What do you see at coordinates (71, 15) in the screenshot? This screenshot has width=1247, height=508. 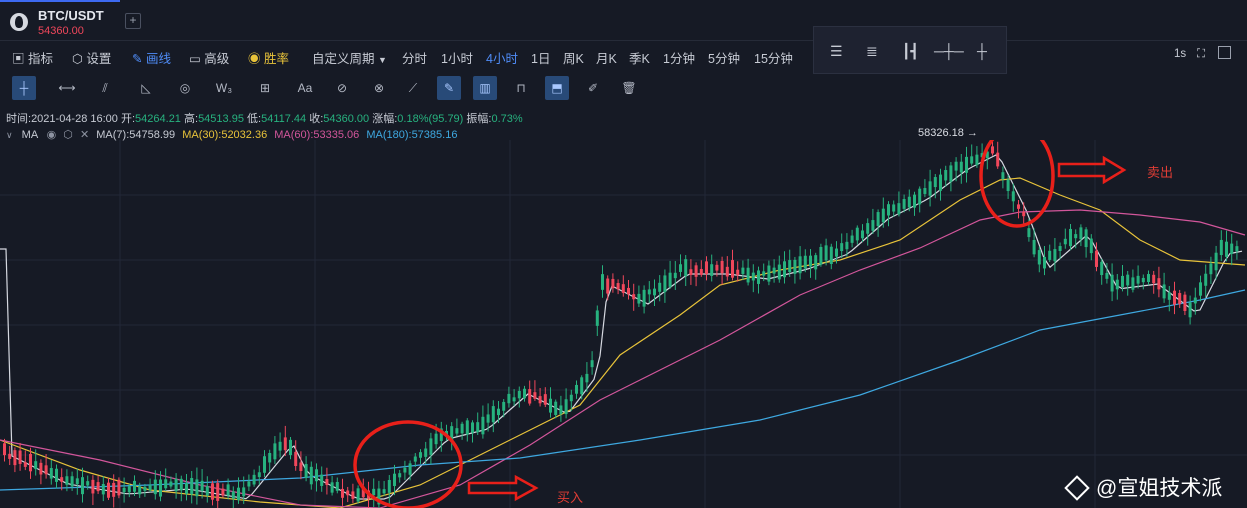 I see `pair-name: BTC/USDT` at bounding box center [71, 15].